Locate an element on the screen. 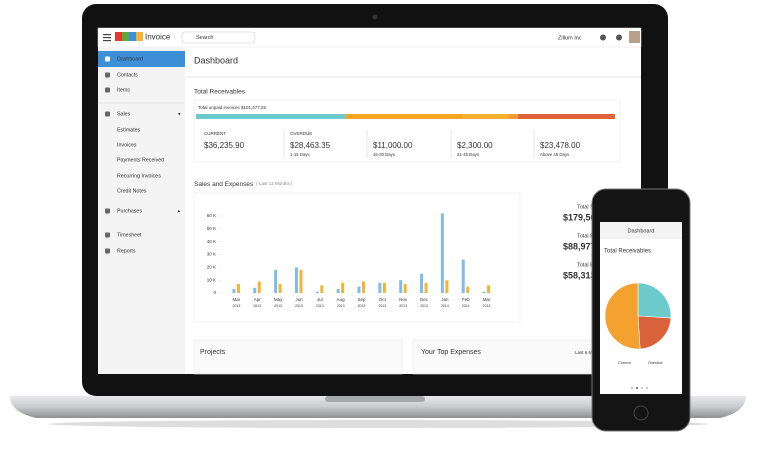 Image resolution: width=757 pixels, height=463 pixels. nav-item: Contacts is located at coordinates (127, 75).